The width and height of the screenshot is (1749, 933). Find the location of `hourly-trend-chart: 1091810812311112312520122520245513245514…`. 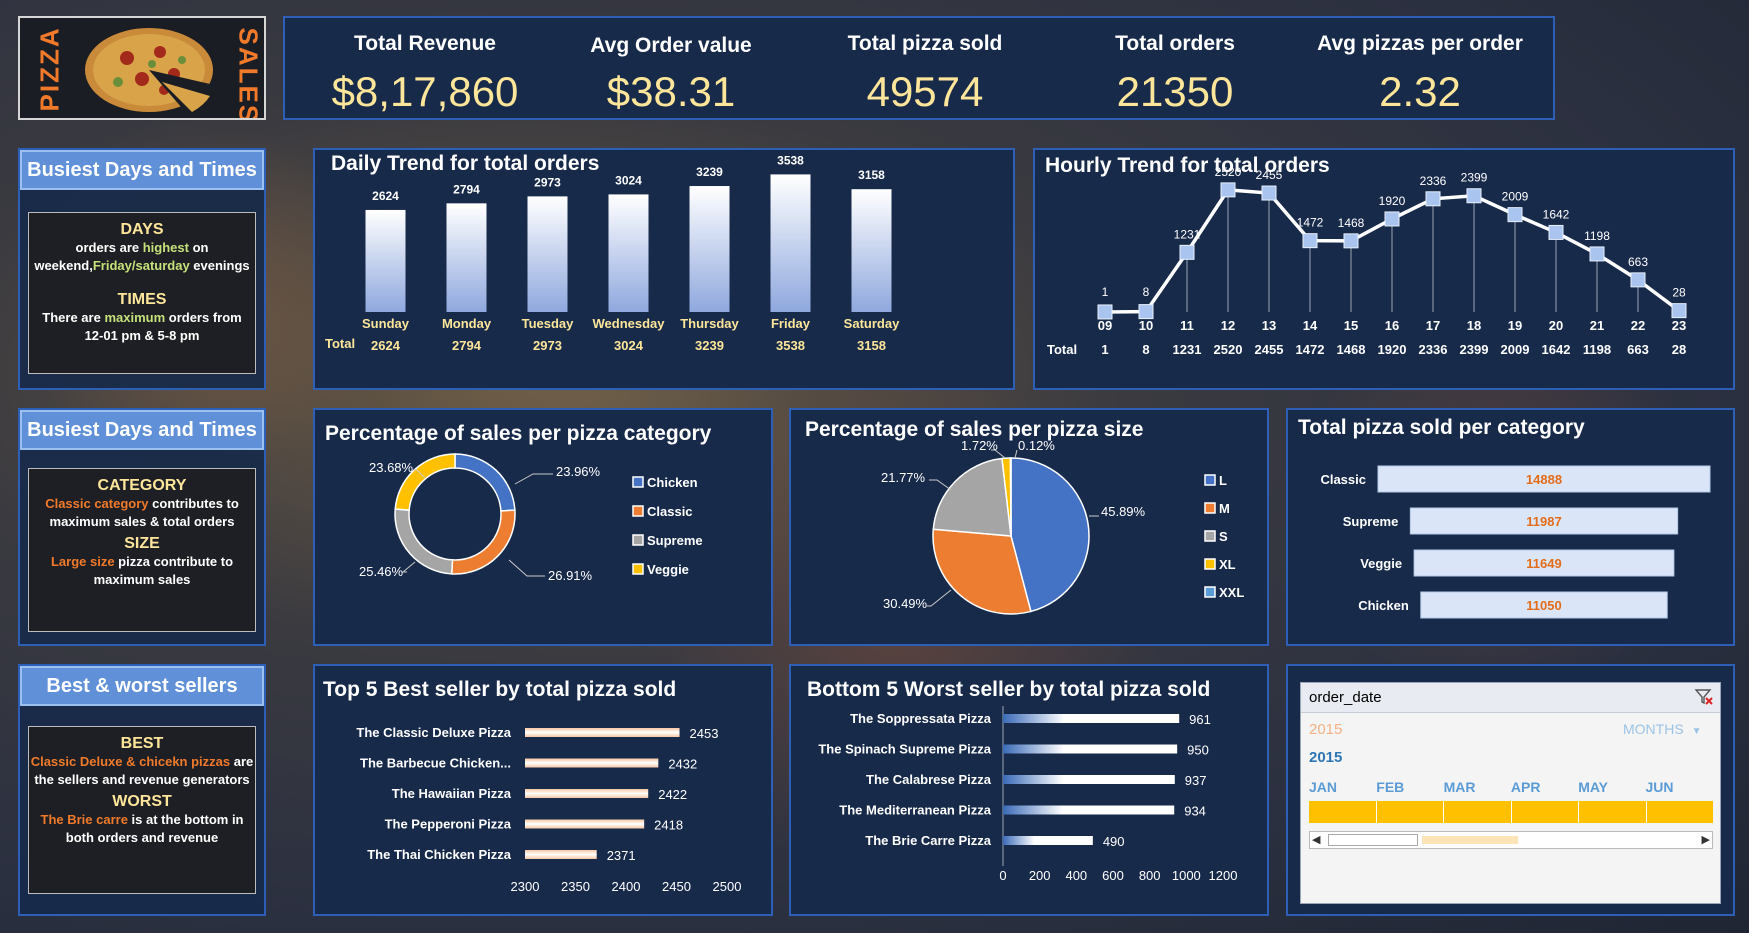

hourly-trend-chart: 1091810812311112312520122520245513245514… is located at coordinates (1367, 261).